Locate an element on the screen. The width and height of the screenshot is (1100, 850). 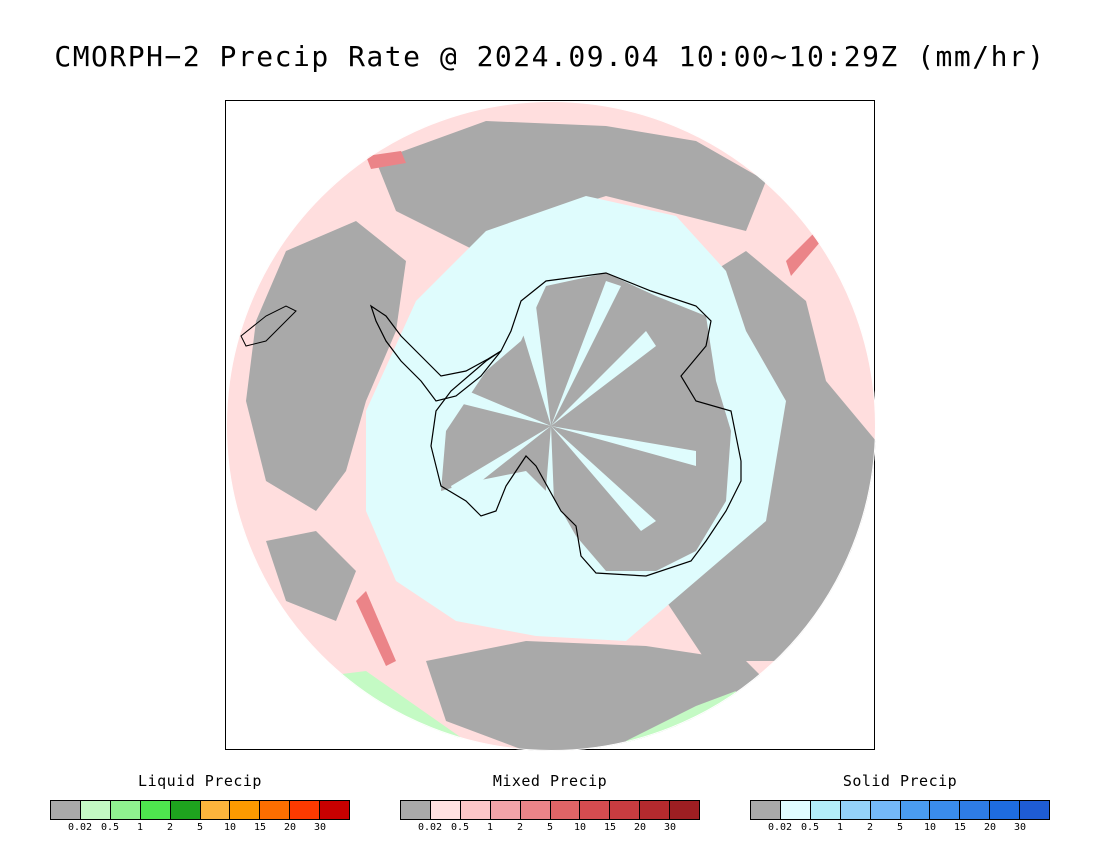
legend-title: Mixed Precip is located at coordinates (550, 781).